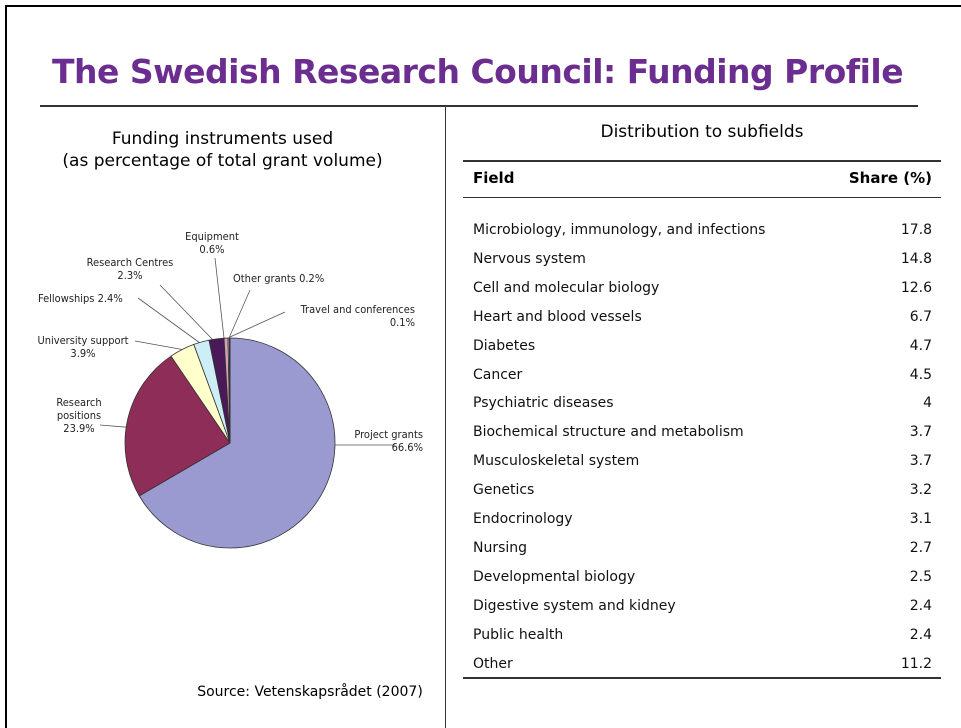 This screenshot has height=728, width=961. I want to click on field-cell: Psychiatric diseases, so click(543, 403).